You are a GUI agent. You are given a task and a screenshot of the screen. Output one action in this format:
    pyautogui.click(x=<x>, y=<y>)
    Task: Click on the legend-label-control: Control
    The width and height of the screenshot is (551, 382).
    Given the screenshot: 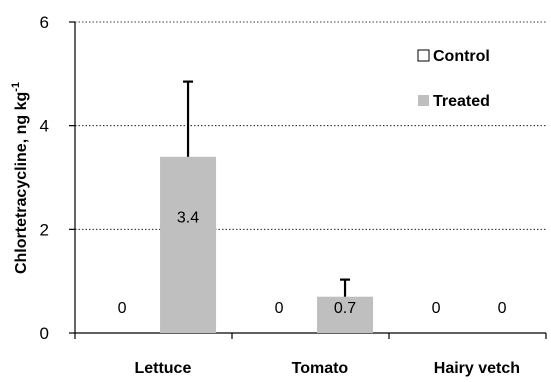 What is the action you would take?
    pyautogui.click(x=461, y=56)
    